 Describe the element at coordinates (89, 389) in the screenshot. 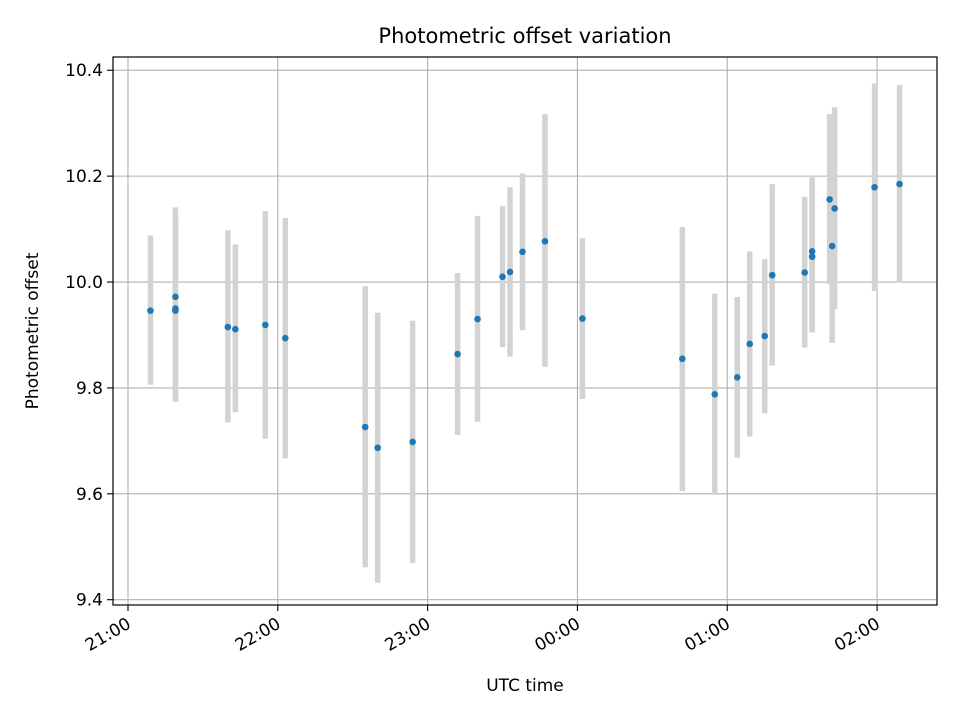

I see `y-tick-label: 9.8` at that location.